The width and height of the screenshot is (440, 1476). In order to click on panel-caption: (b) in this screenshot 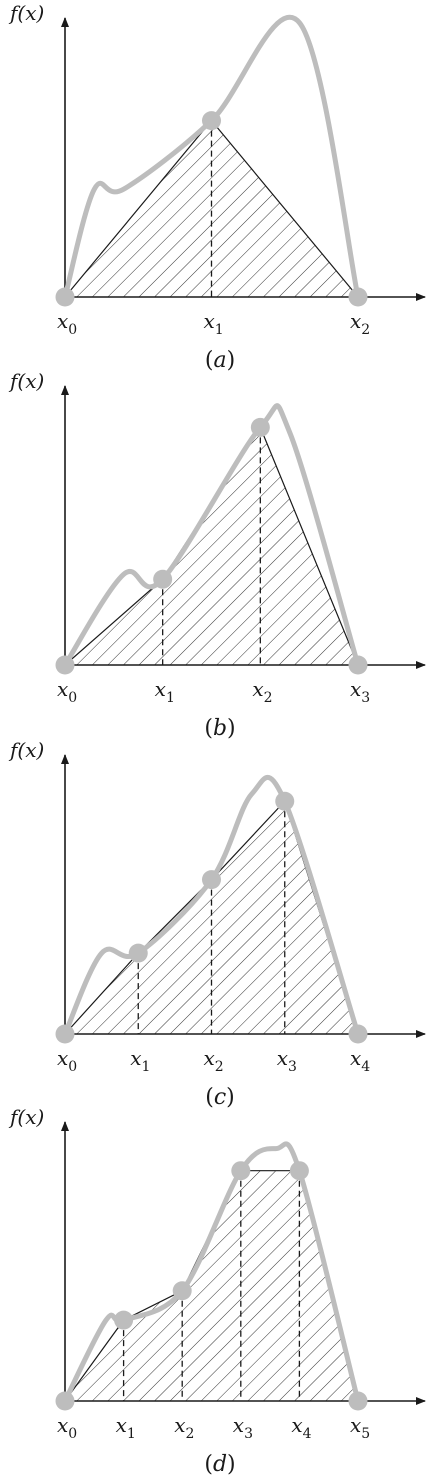, I will do `click(219, 728)`.